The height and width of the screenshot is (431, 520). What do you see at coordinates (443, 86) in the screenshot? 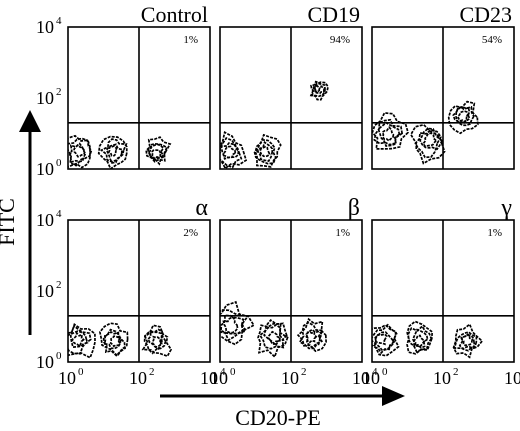
I see `panel-3: CD23 54%` at bounding box center [443, 86].